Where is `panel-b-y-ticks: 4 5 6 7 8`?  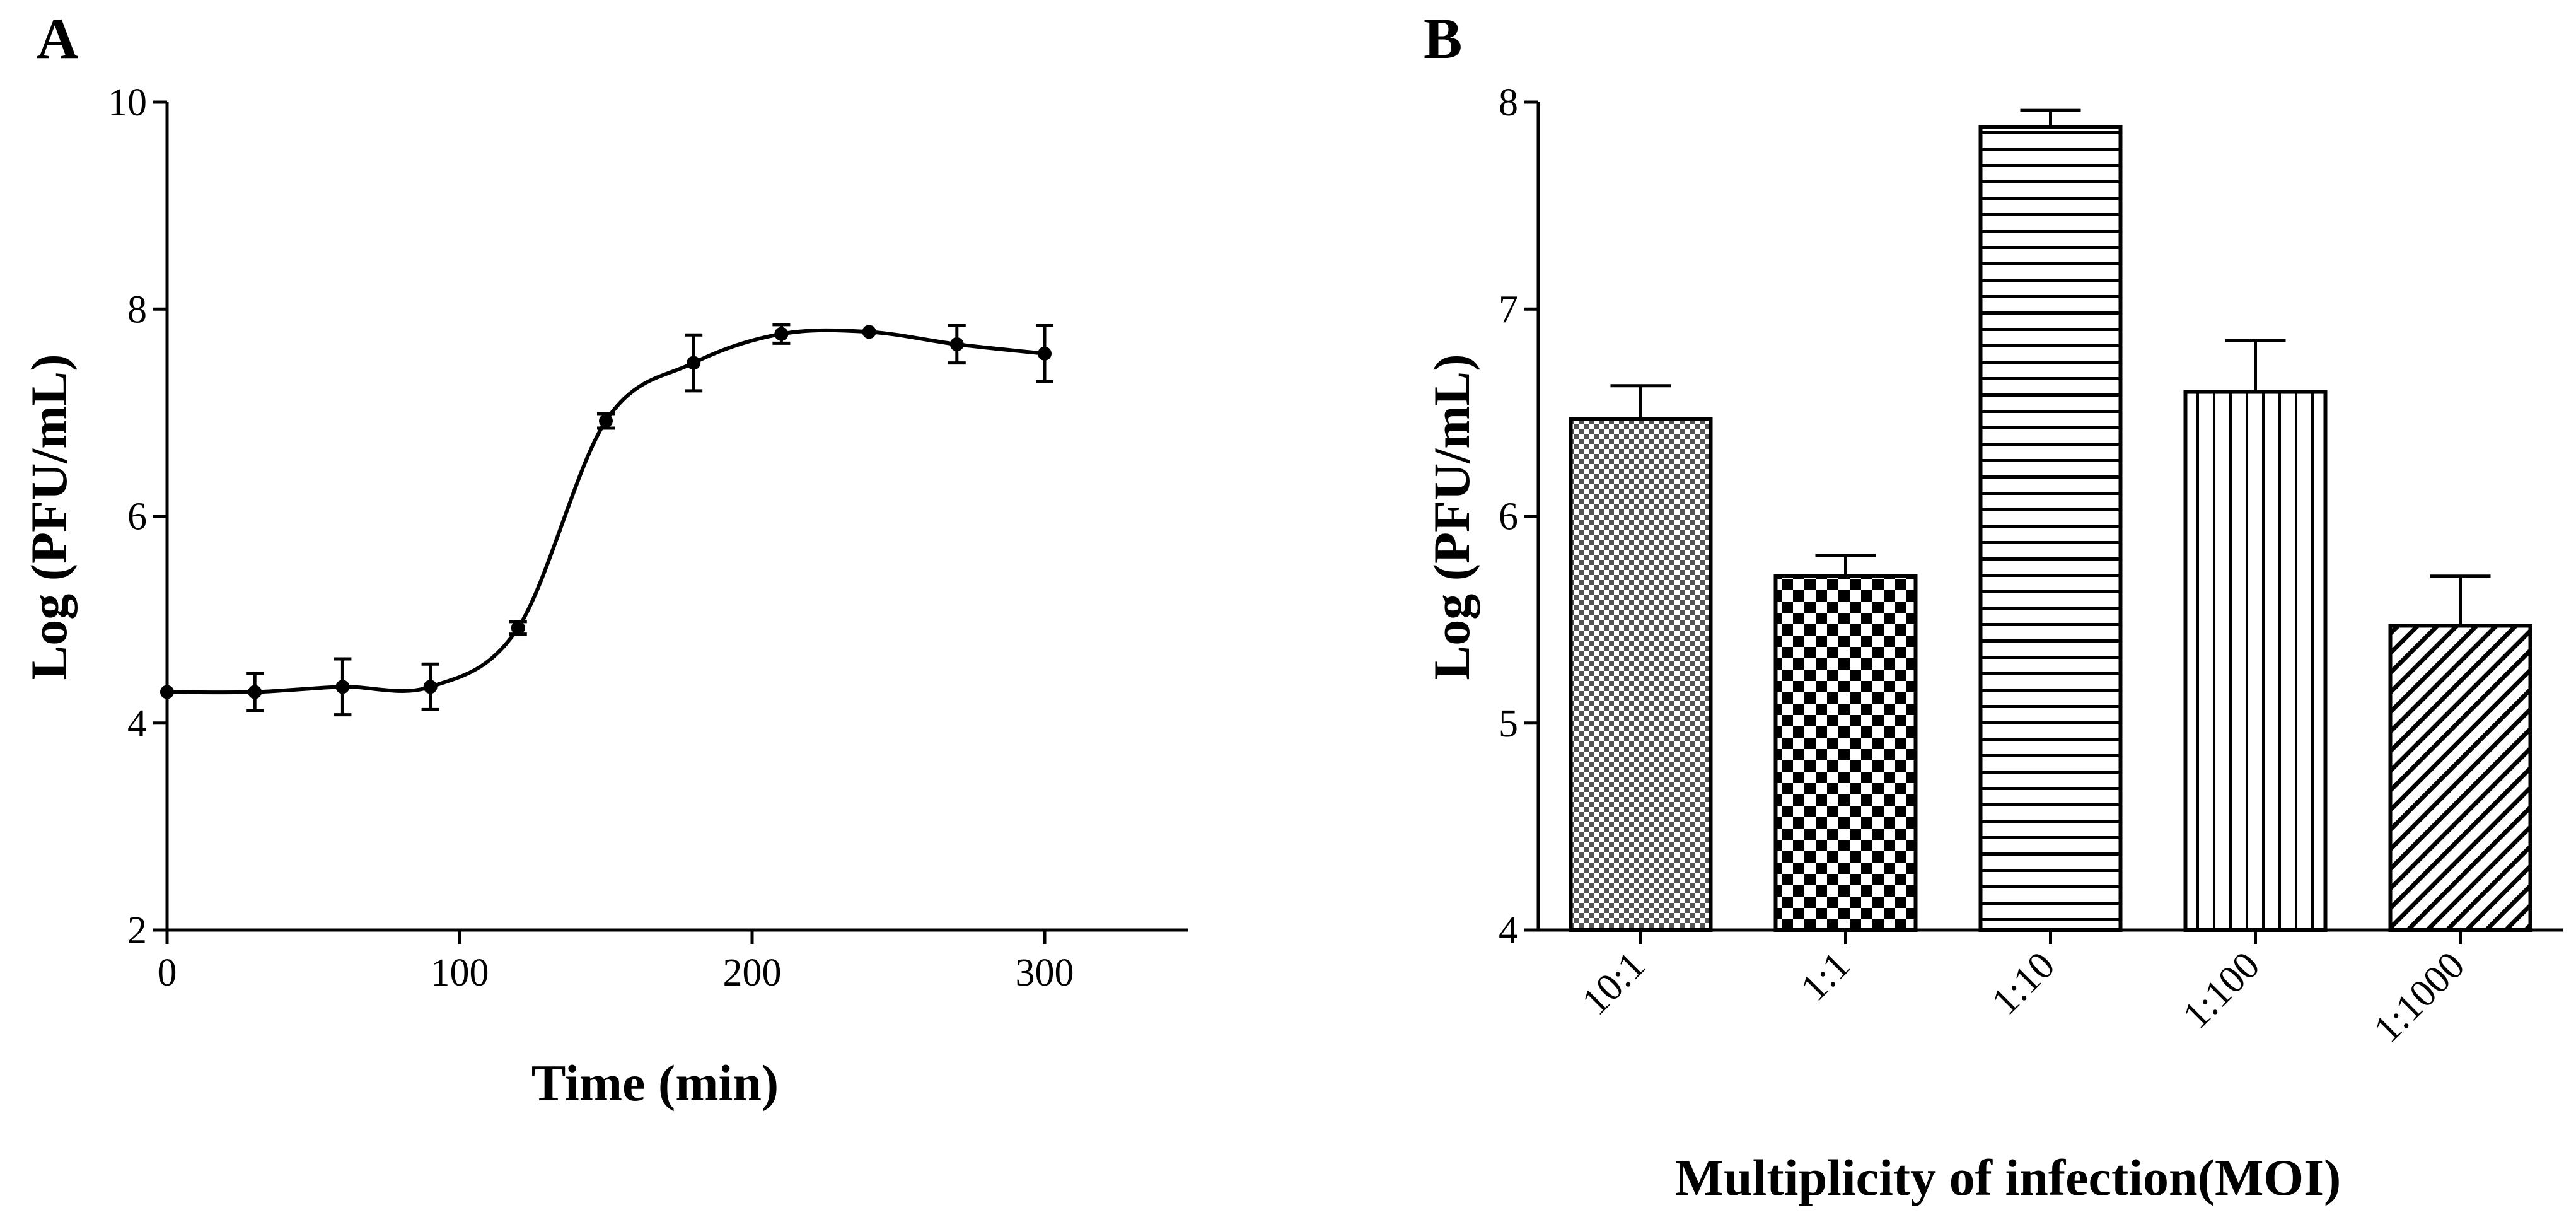
panel-b-y-ticks: 4 5 6 7 8 is located at coordinates (1518, 517).